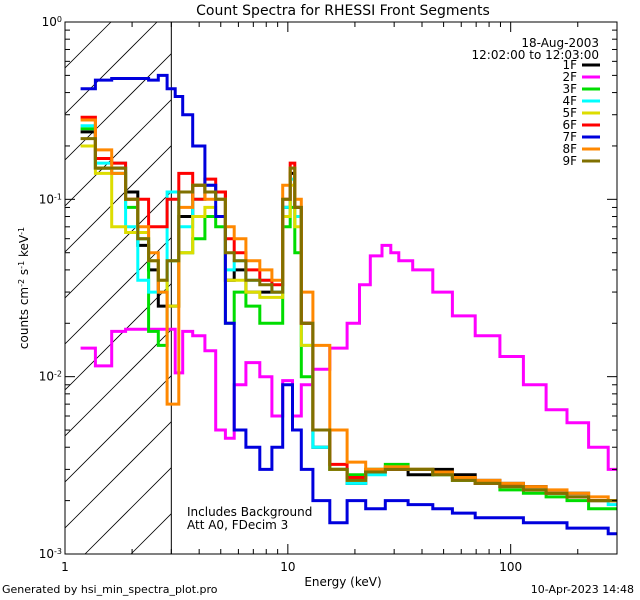  Describe the element at coordinates (110, 589) in the screenshot. I see `footer-generated-by: Generated by hsi_min_spectra_plot.pro` at that location.